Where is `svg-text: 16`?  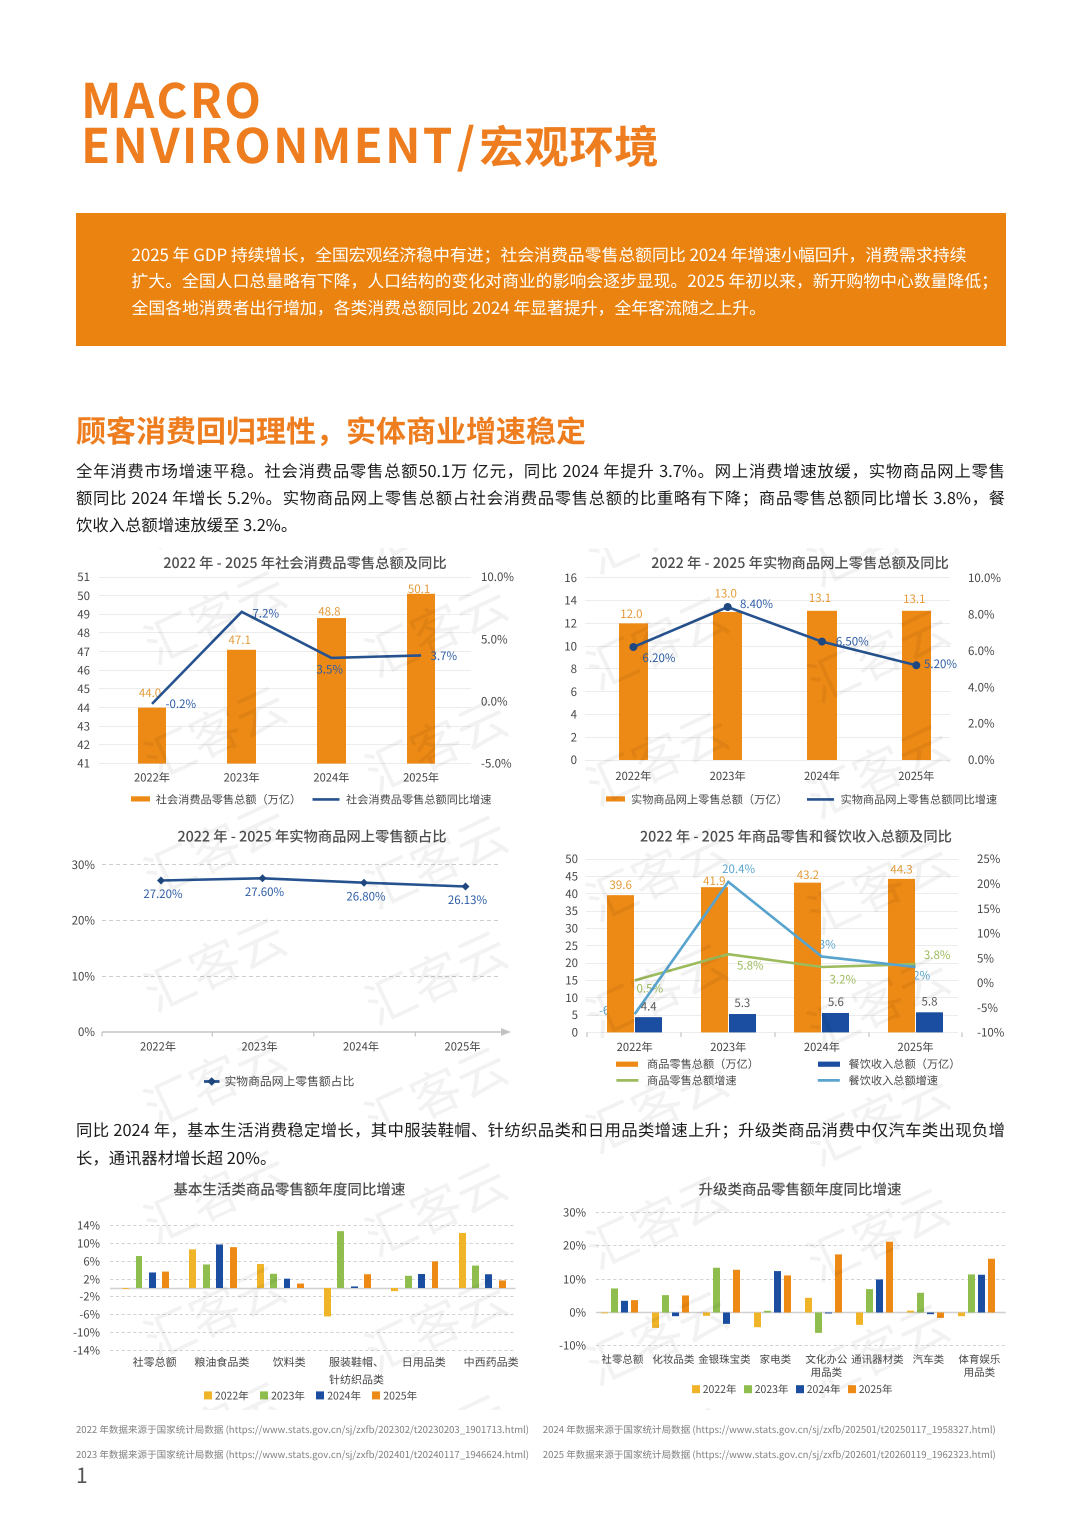
svg-text: 16 is located at coordinates (570, 578).